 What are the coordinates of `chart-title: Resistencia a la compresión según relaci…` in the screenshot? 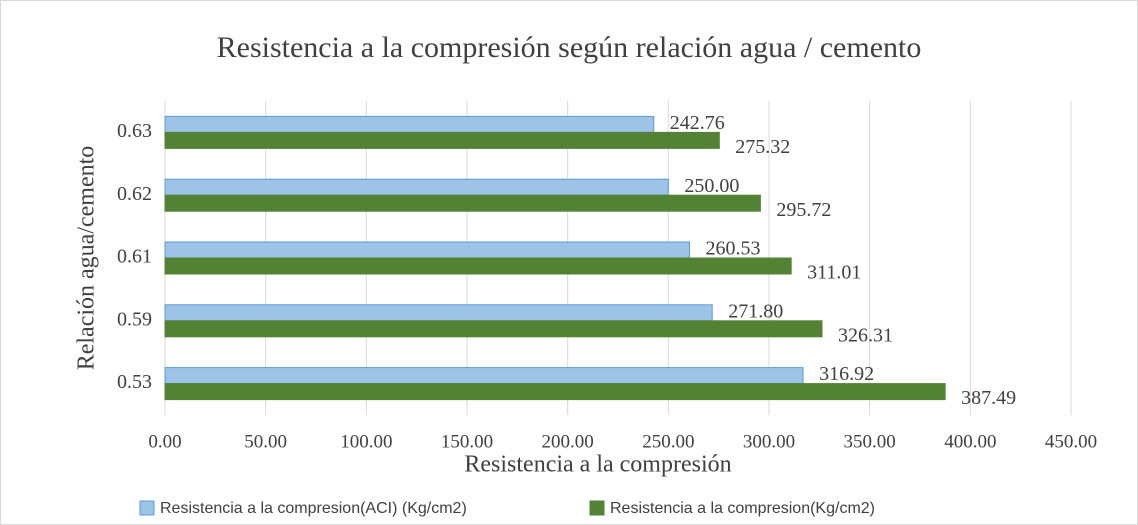 It's located at (569, 47).